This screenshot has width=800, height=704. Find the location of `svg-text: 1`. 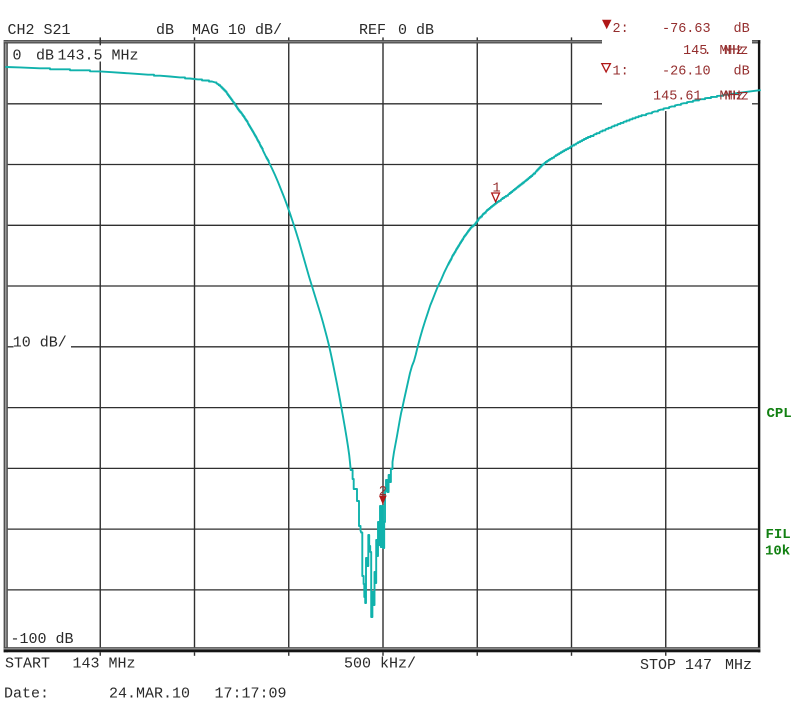

svg-text: 1 is located at coordinates (497, 189).